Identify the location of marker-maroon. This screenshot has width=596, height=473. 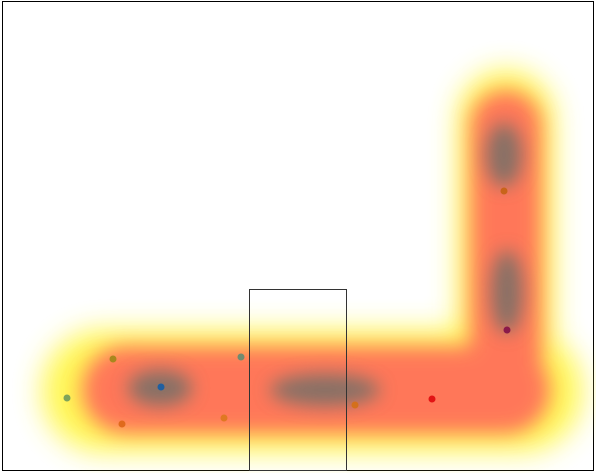
(507, 330).